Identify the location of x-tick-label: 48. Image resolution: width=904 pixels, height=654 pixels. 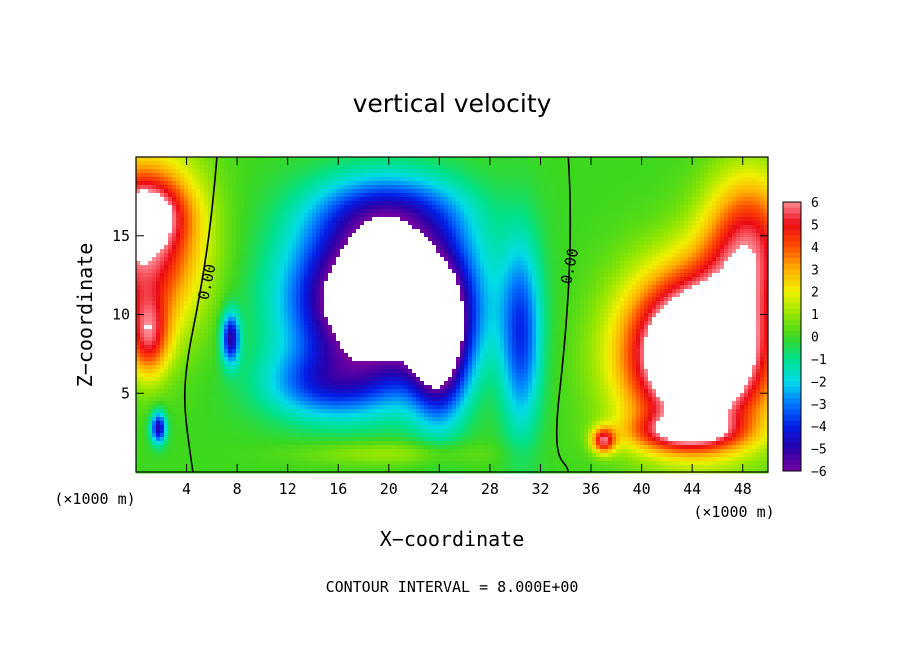
(743, 489).